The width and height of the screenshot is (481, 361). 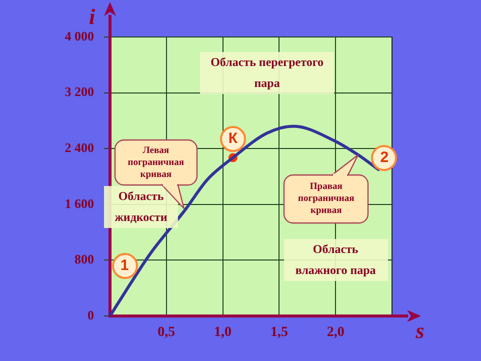 What do you see at coordinates (79, 147) in the screenshot?
I see `y-tick-label: 2 400` at bounding box center [79, 147].